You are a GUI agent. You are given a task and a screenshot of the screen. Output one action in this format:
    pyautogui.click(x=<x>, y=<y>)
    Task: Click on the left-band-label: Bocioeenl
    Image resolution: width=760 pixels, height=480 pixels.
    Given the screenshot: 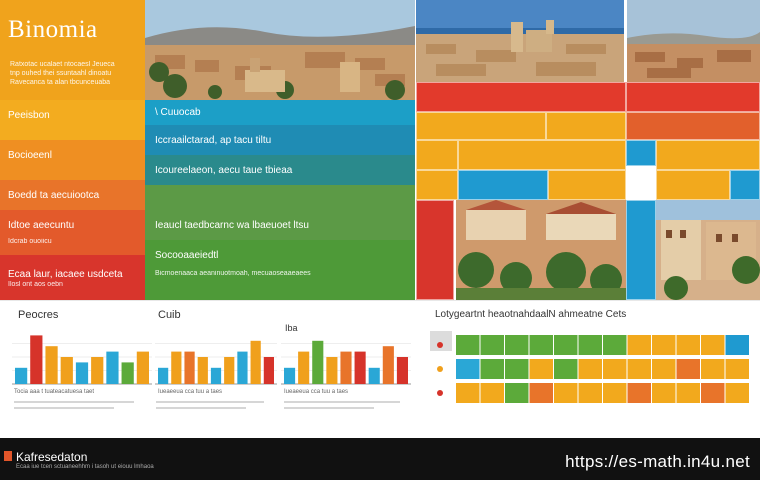 What is the action you would take?
    pyautogui.click(x=30, y=155)
    